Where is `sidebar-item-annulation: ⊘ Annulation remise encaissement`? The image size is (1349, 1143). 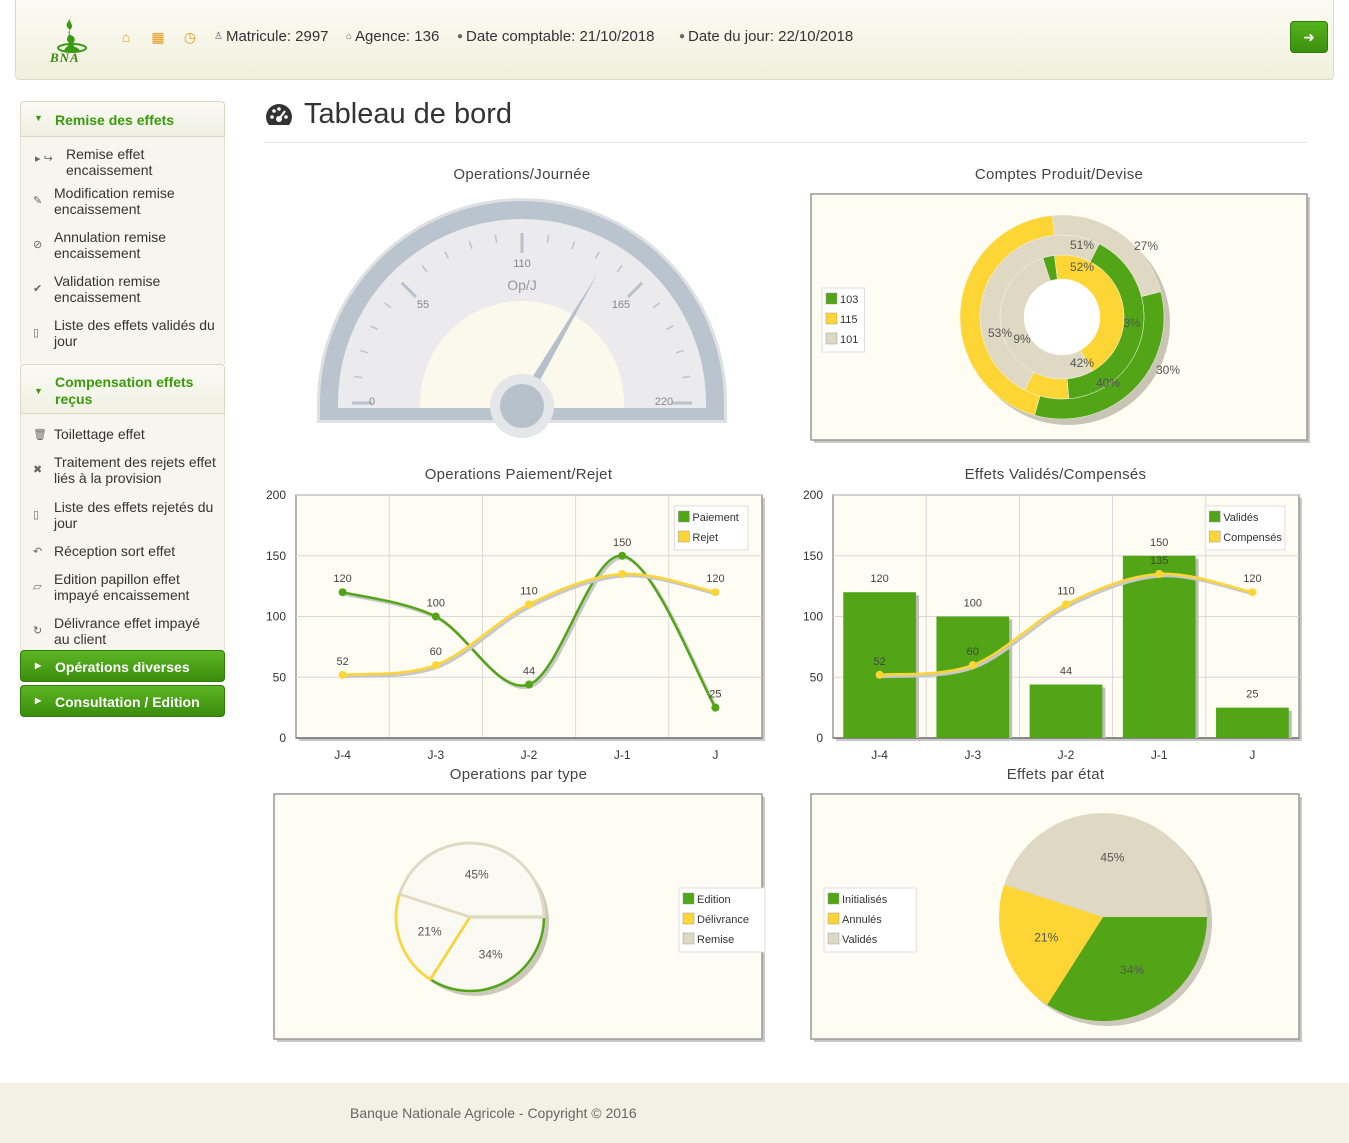 sidebar-item-annulation: ⊘ Annulation remise encaissement is located at coordinates (122, 247).